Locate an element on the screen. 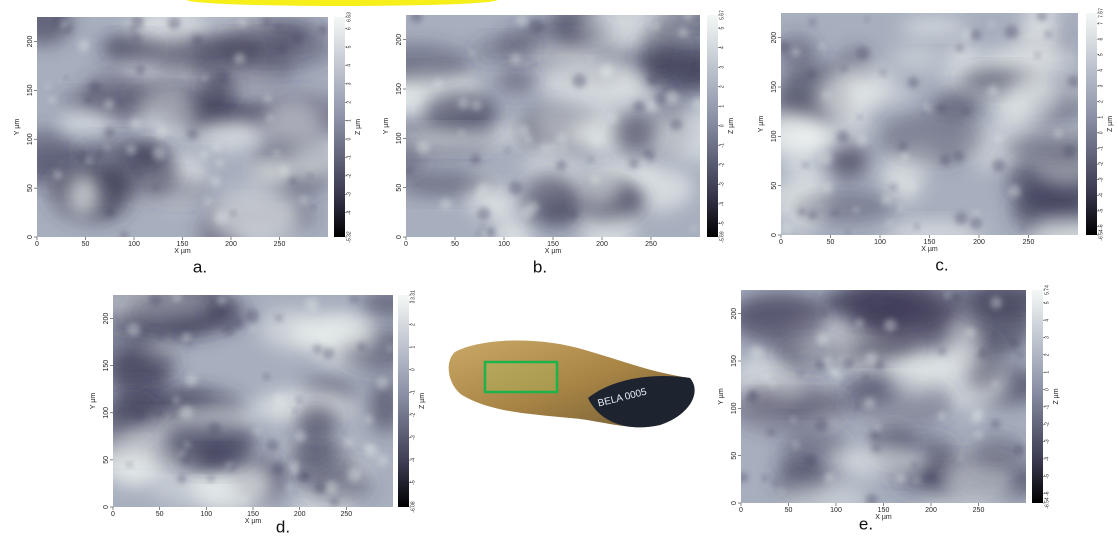 This screenshot has height=538, width=1118. x-tick-label: 0 is located at coordinates (406, 244).